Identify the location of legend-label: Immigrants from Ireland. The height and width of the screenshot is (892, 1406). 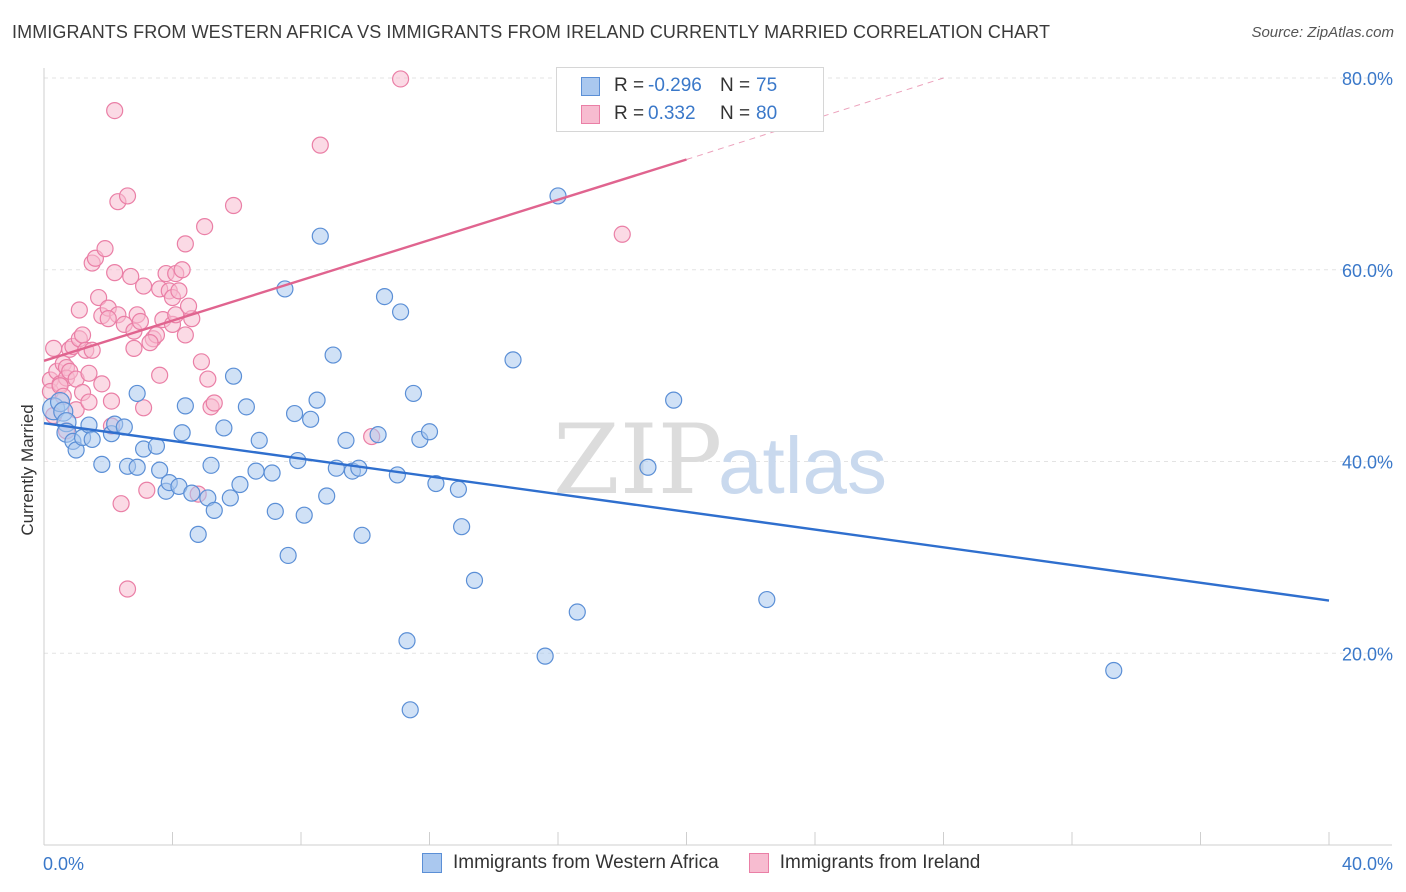
(880, 862).